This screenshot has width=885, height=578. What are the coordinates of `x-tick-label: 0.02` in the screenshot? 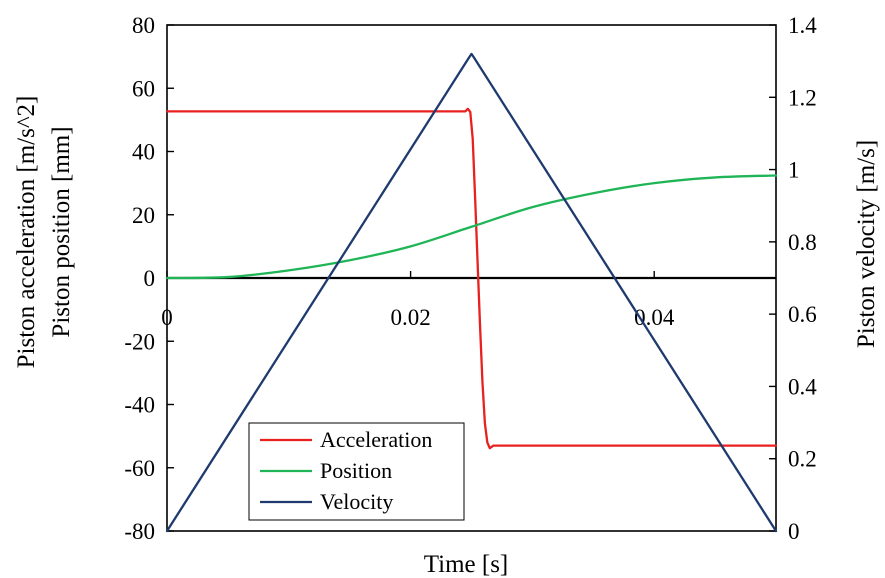 It's located at (410, 317).